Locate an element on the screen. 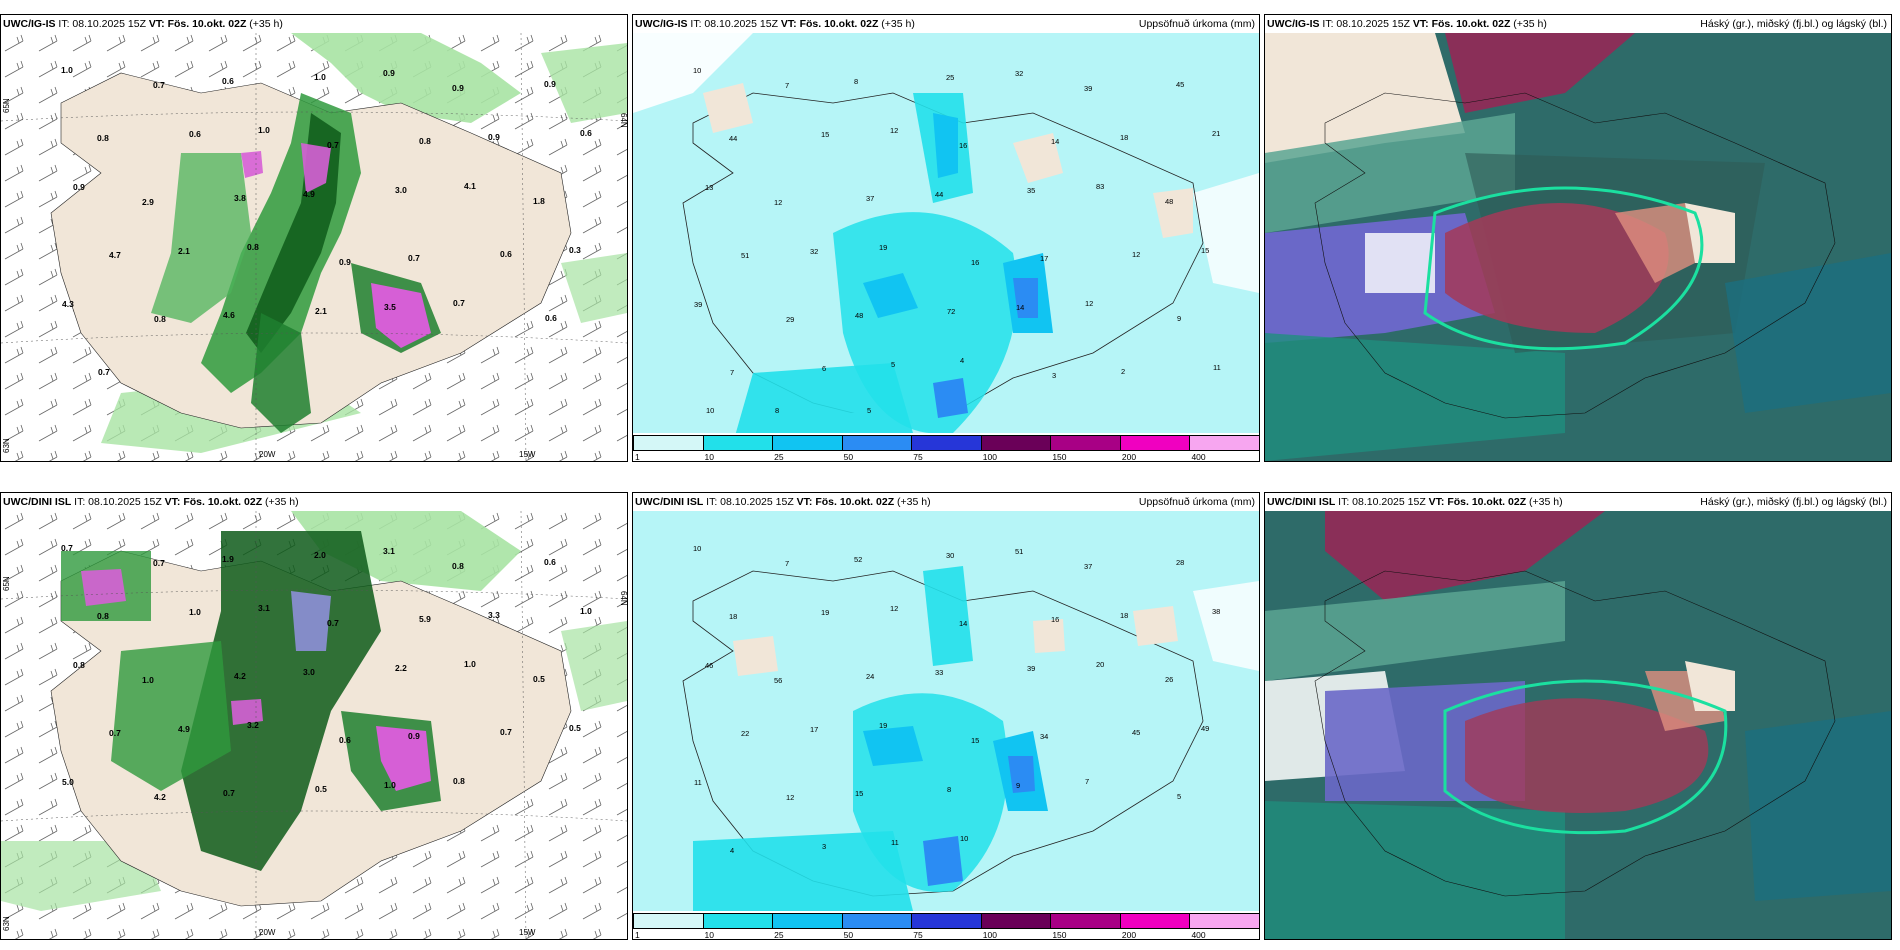  value-label: 3.2 is located at coordinates (253, 725).